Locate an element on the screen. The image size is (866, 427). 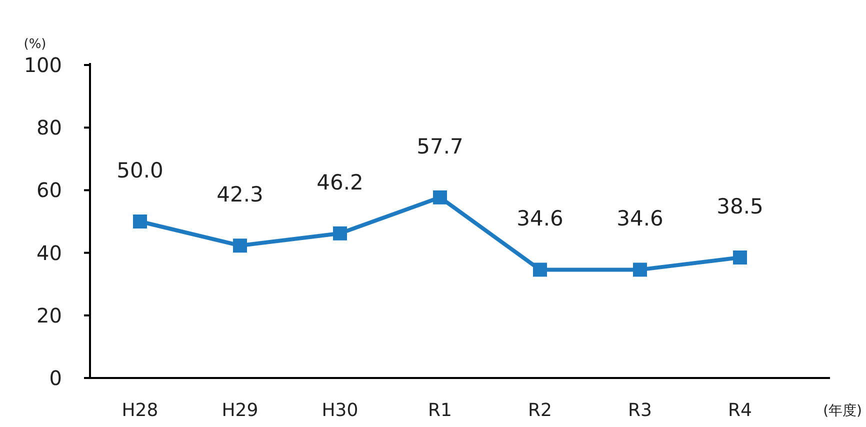
x-tick-label: H29 is located at coordinates (240, 410).